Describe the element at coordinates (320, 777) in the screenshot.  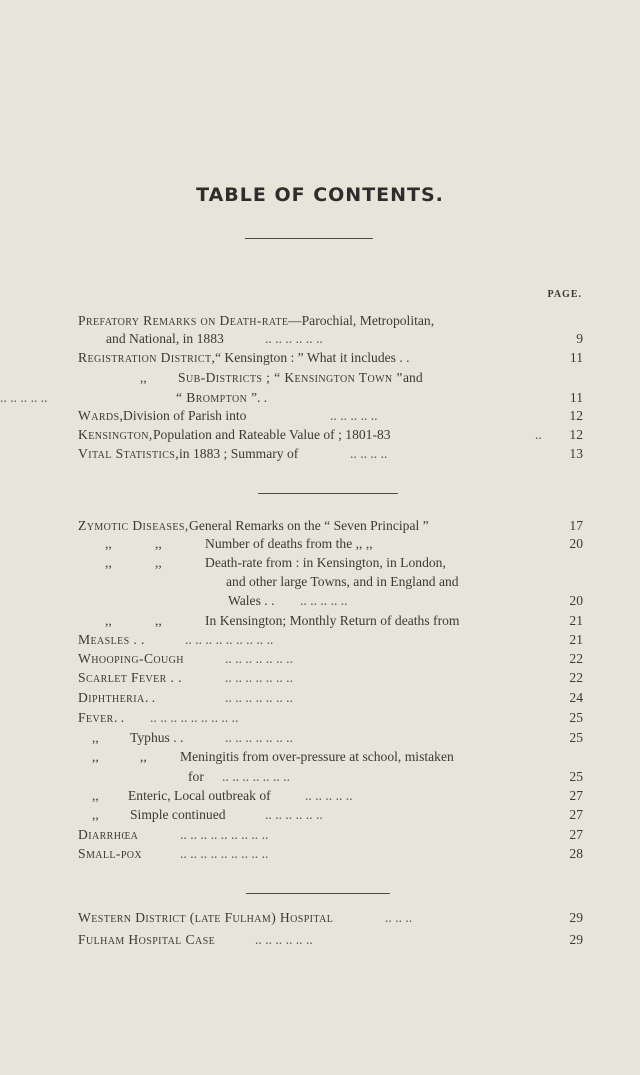
I see `toc-entry: for .. .. .. .. .. .. .. 25` at that location.